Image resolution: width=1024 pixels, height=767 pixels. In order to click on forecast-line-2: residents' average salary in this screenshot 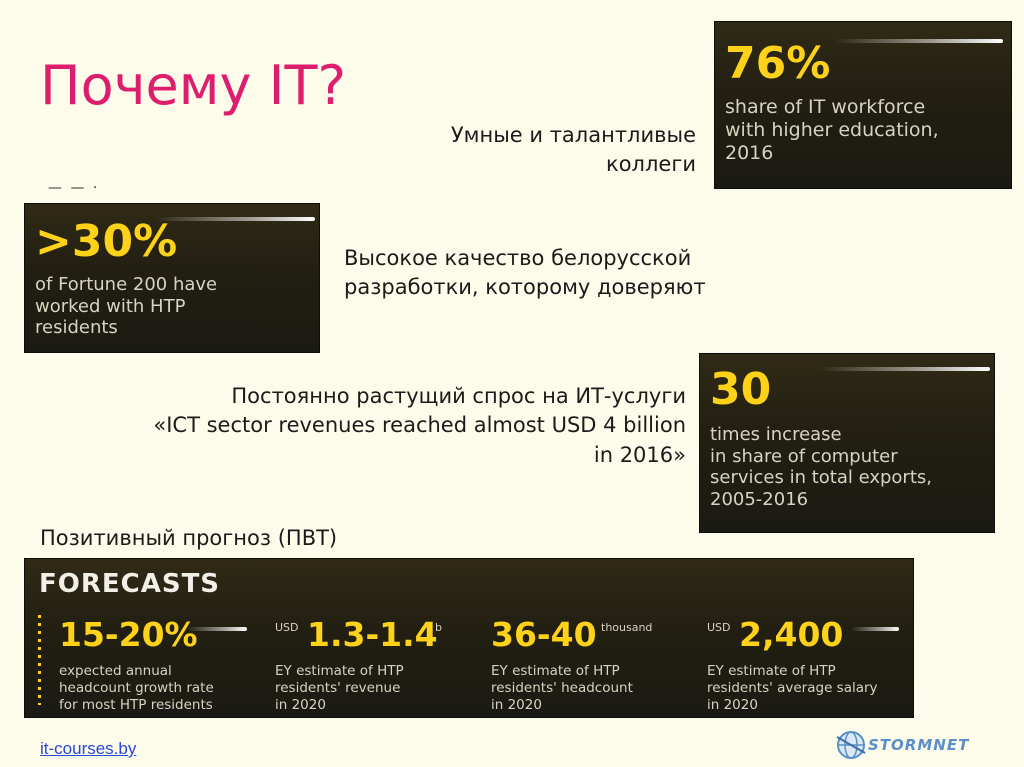, I will do `click(792, 687)`.